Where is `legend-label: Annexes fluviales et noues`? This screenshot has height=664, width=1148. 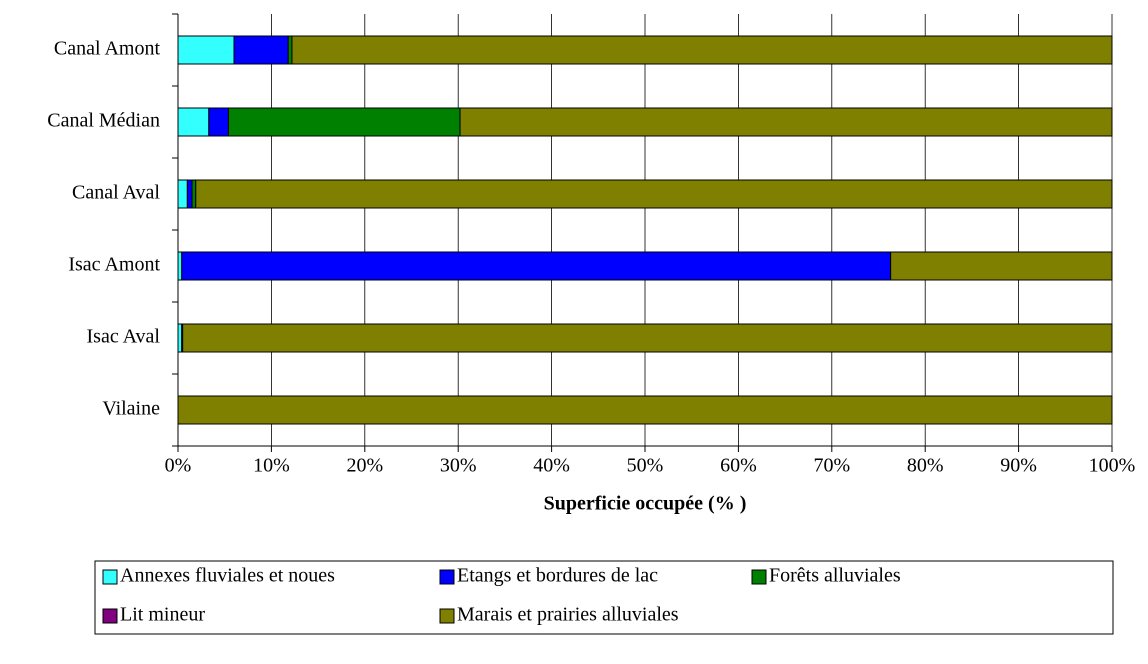
legend-label: Annexes fluviales et noues is located at coordinates (227, 576).